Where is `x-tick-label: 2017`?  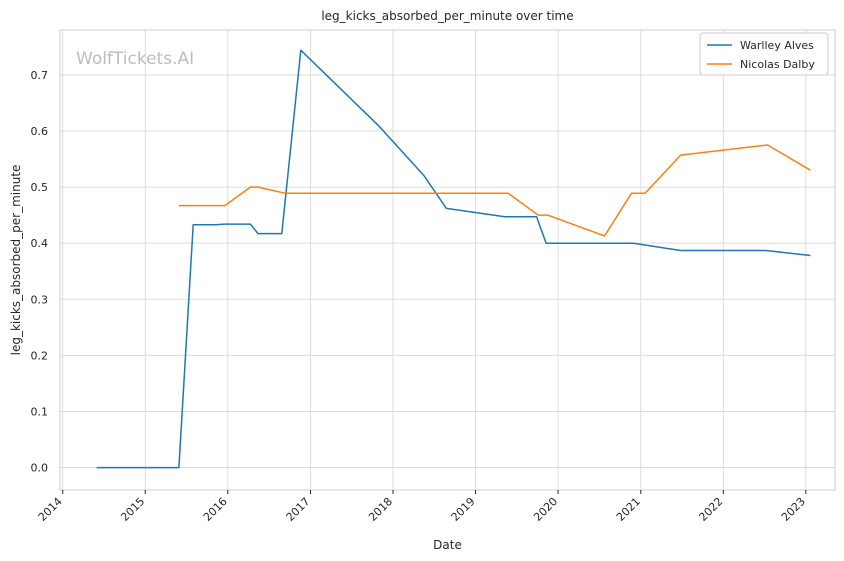
x-tick-label: 2017 is located at coordinates (298, 509).